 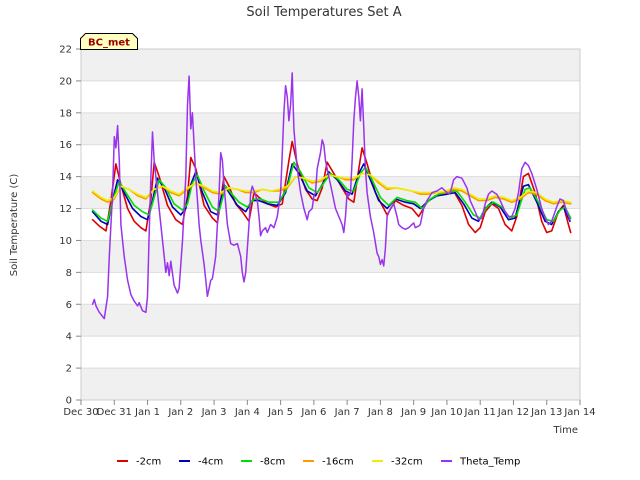 What do you see at coordinates (407, 462) in the screenshot?
I see `legend-label: -32cm` at bounding box center [407, 462].